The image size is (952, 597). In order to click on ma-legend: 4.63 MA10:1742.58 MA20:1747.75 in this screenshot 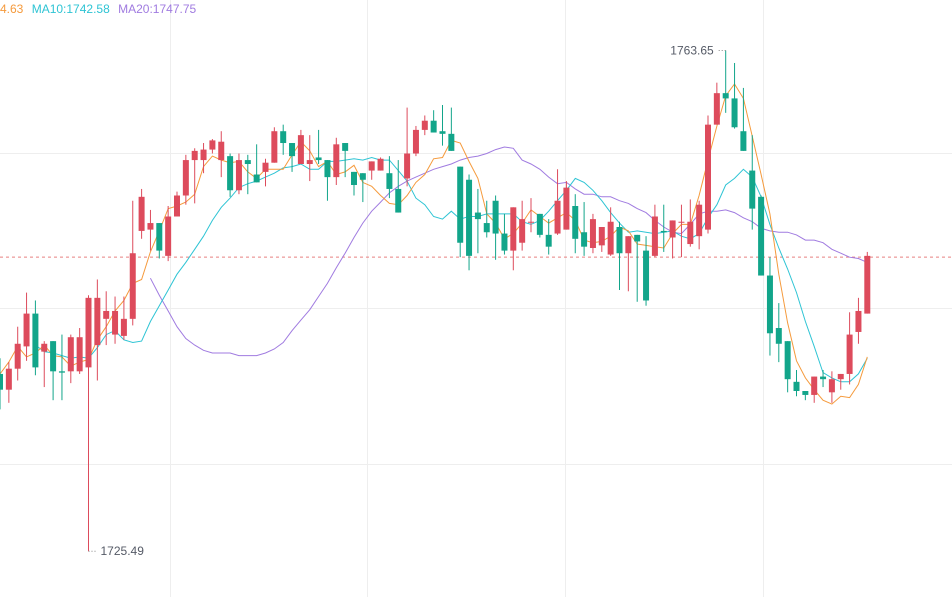, I will do `click(100, 9)`.